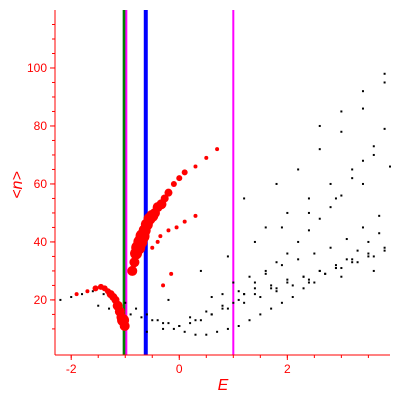 This screenshot has width=400, height=400. I want to click on y-tick-label: 20, so click(41, 300).